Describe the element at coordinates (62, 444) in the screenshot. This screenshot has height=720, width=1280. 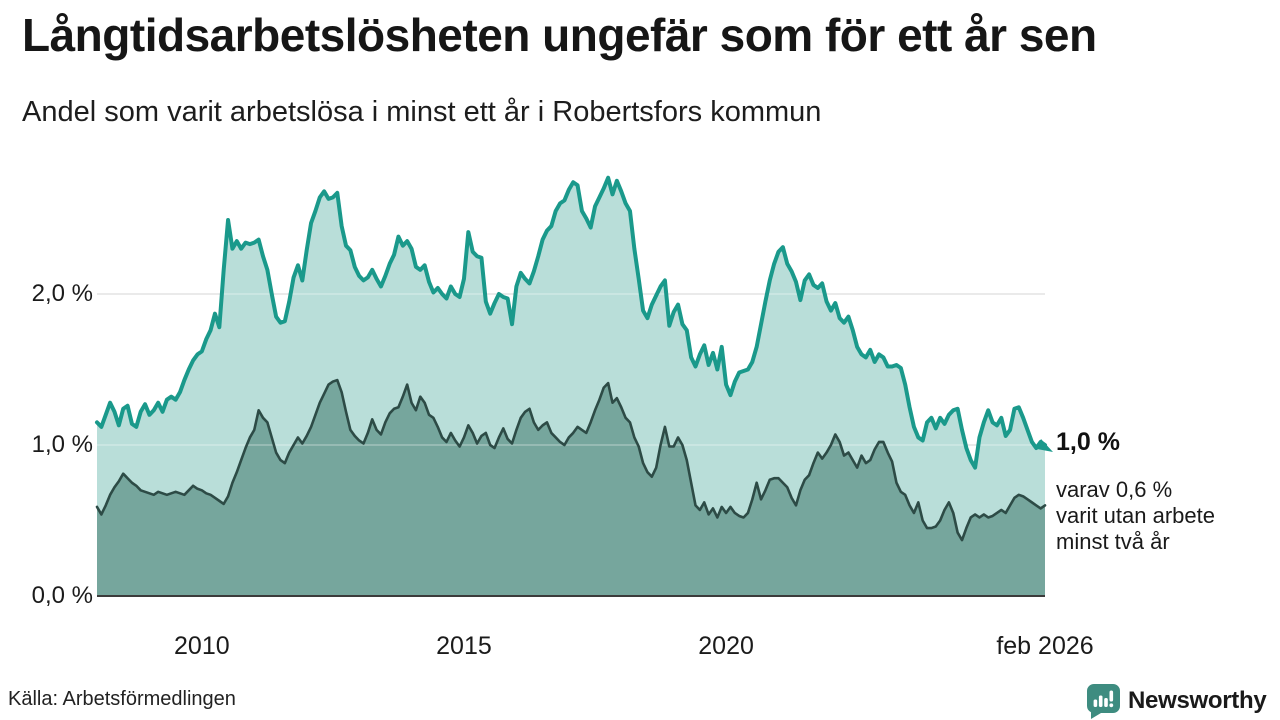
I see `y-tick-label: 1,0 %` at that location.